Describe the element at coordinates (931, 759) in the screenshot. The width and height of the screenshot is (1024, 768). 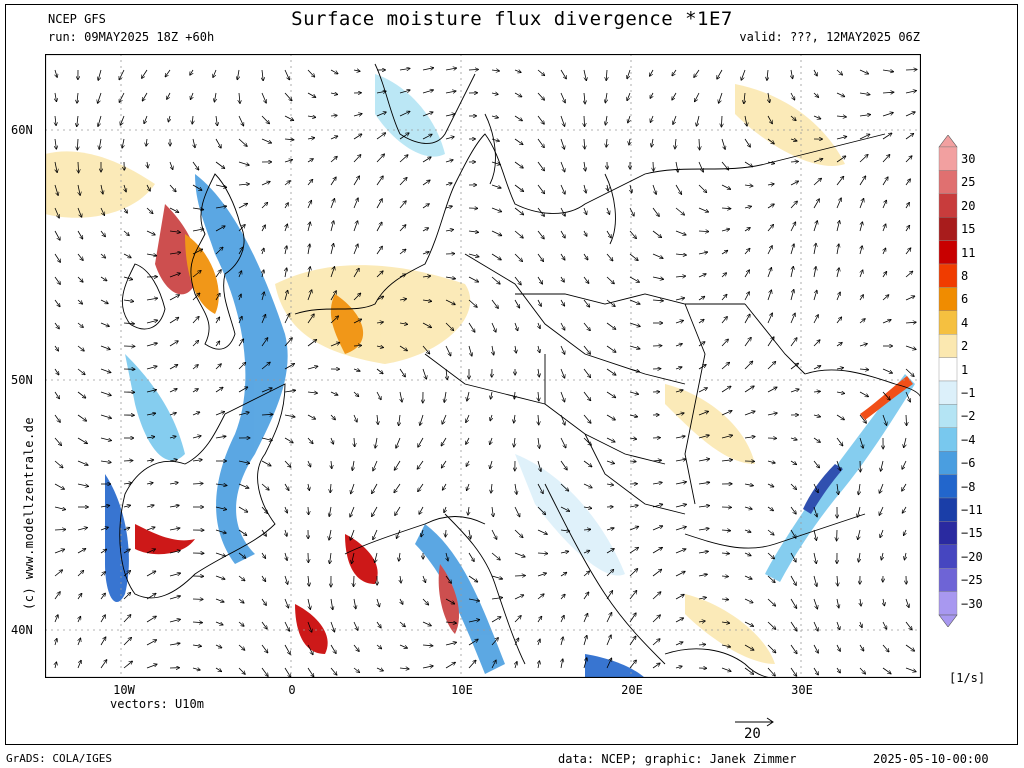
I see `issue-date: 2025-05-10-00:00` at that location.